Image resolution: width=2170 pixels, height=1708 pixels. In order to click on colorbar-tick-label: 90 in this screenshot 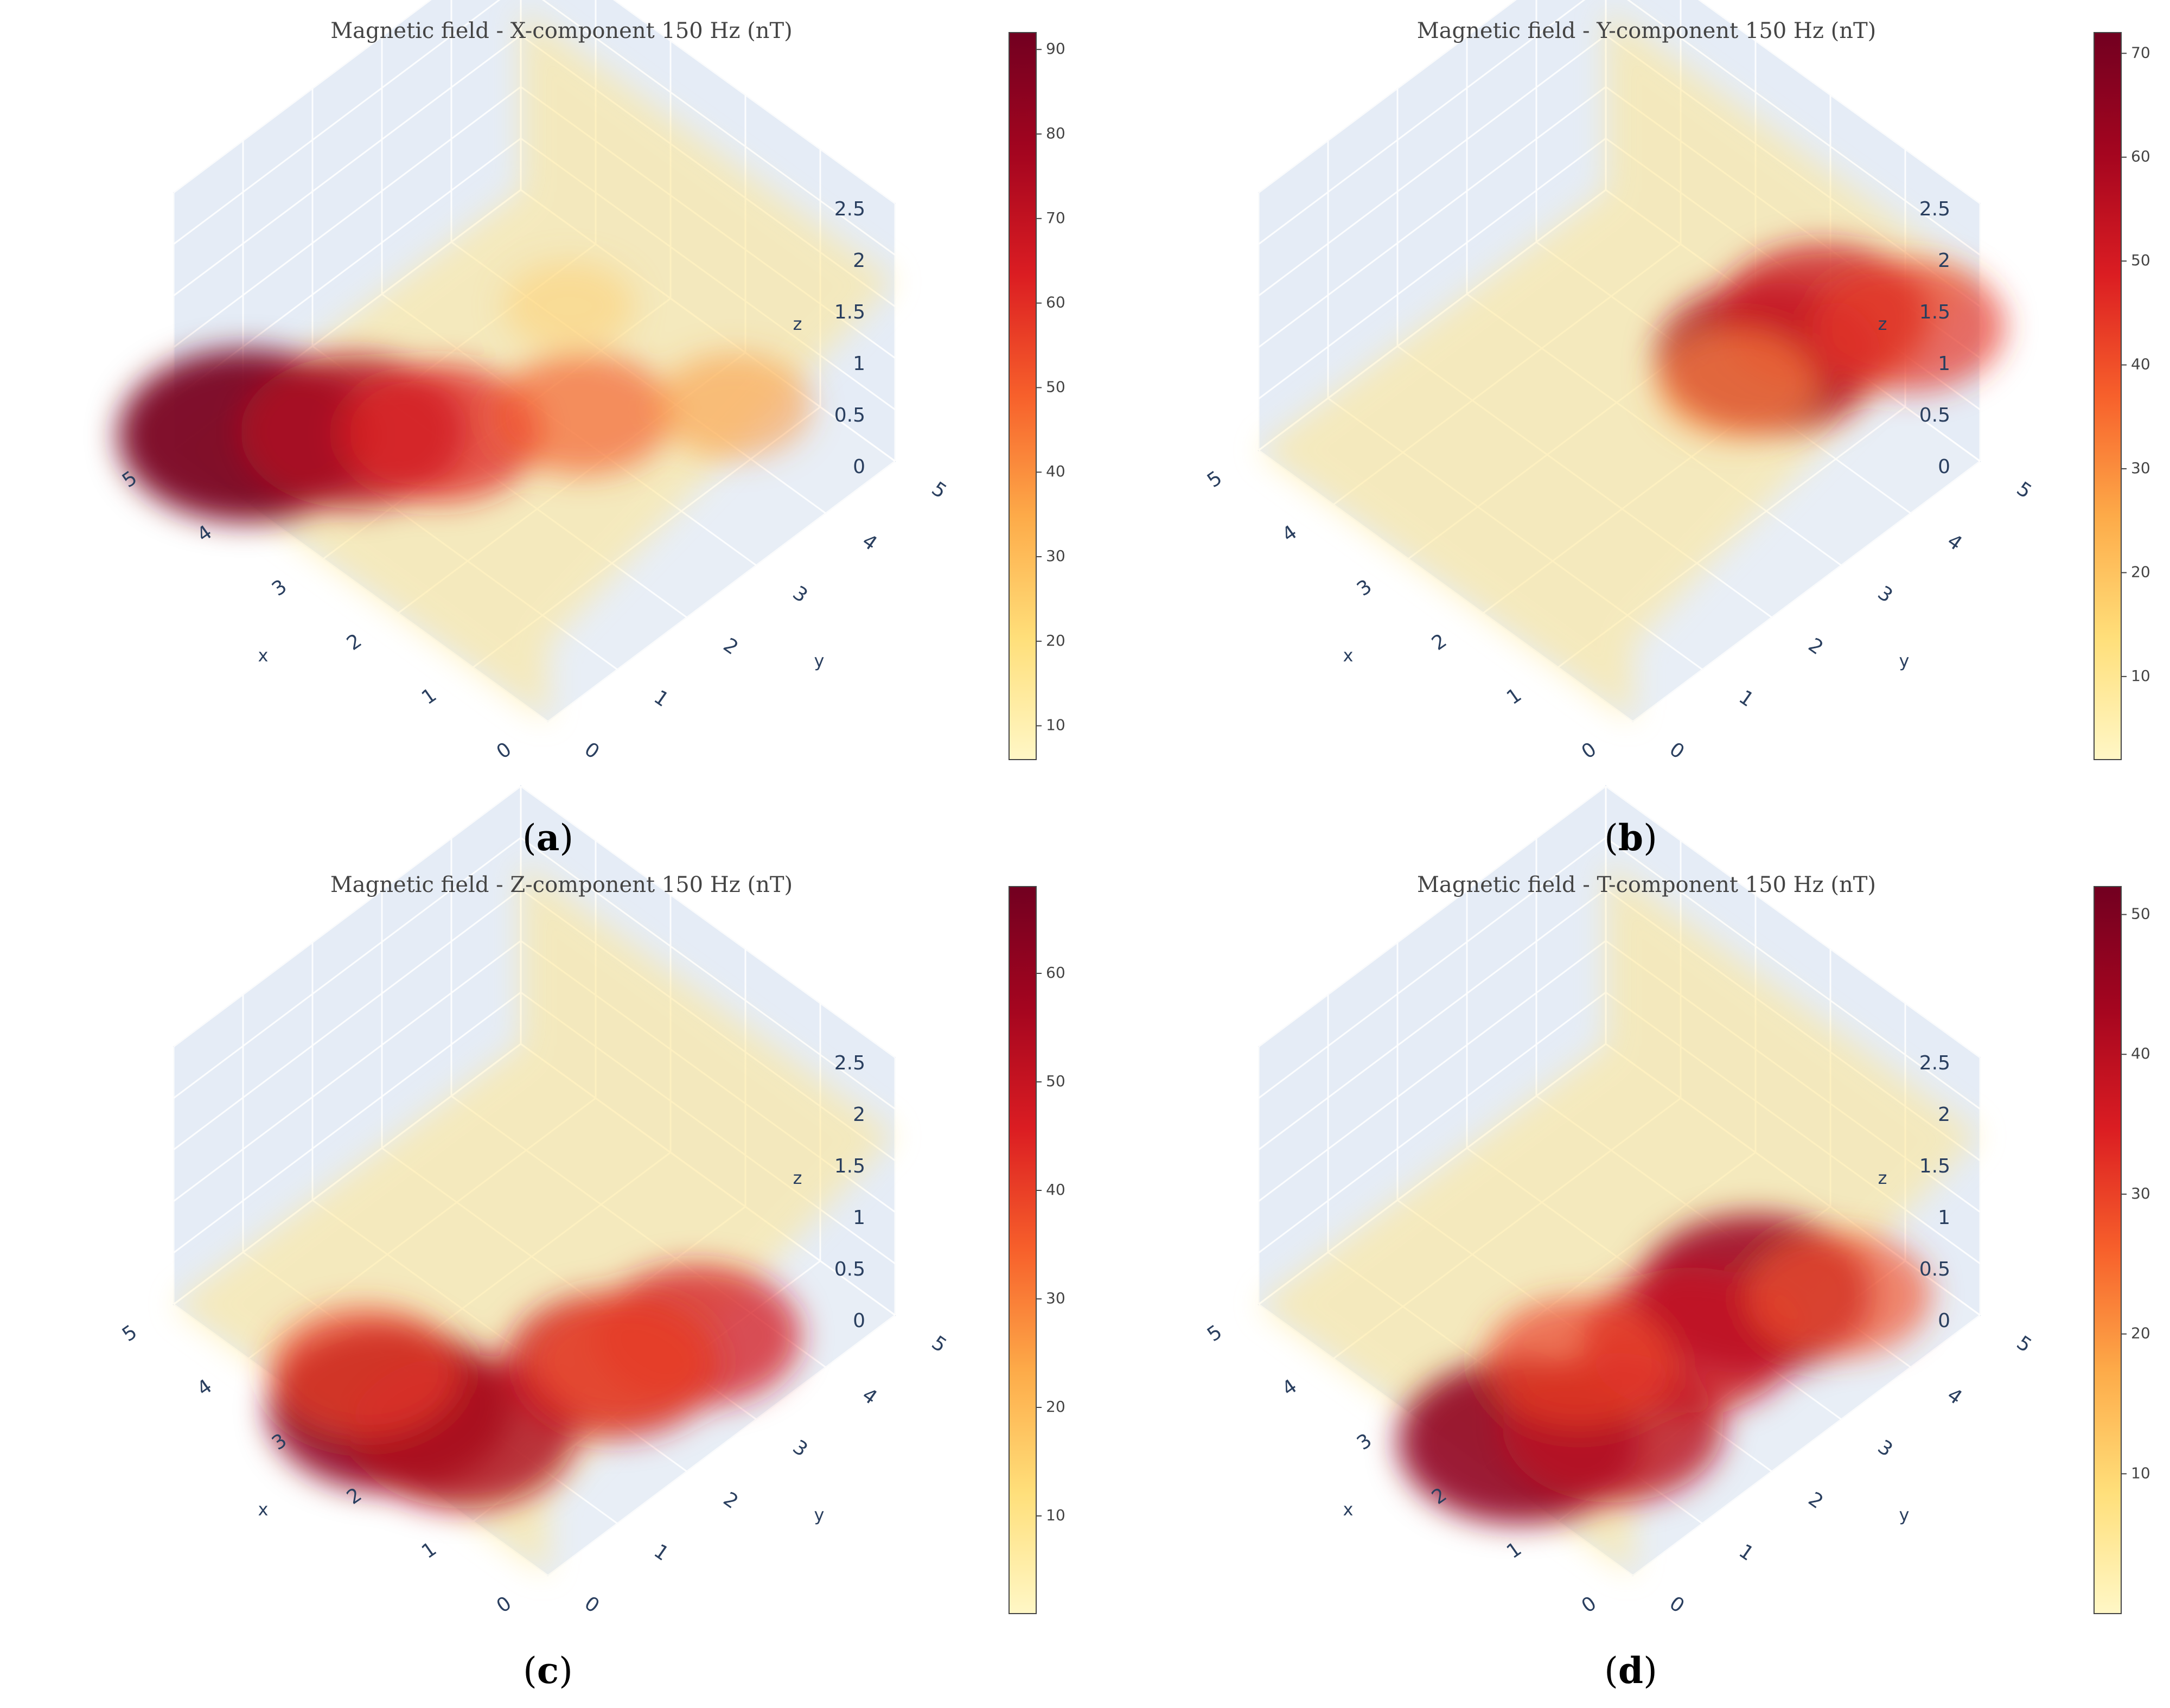, I will do `click(1055, 49)`.